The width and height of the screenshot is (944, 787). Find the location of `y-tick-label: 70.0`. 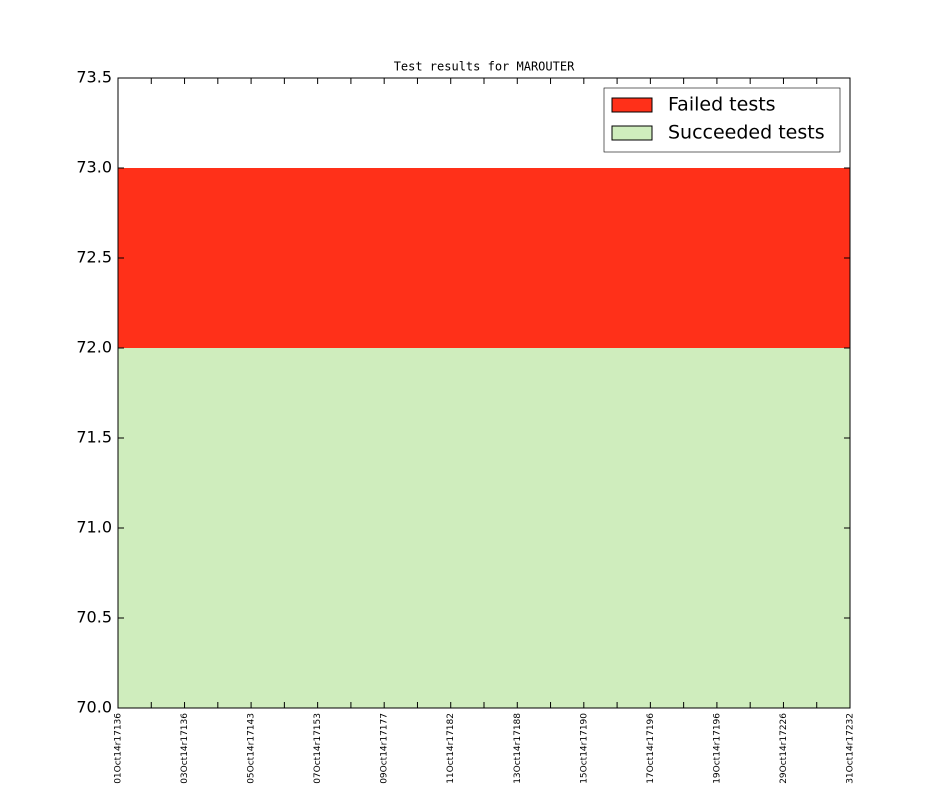

y-tick-label: 70.0 is located at coordinates (94, 707).